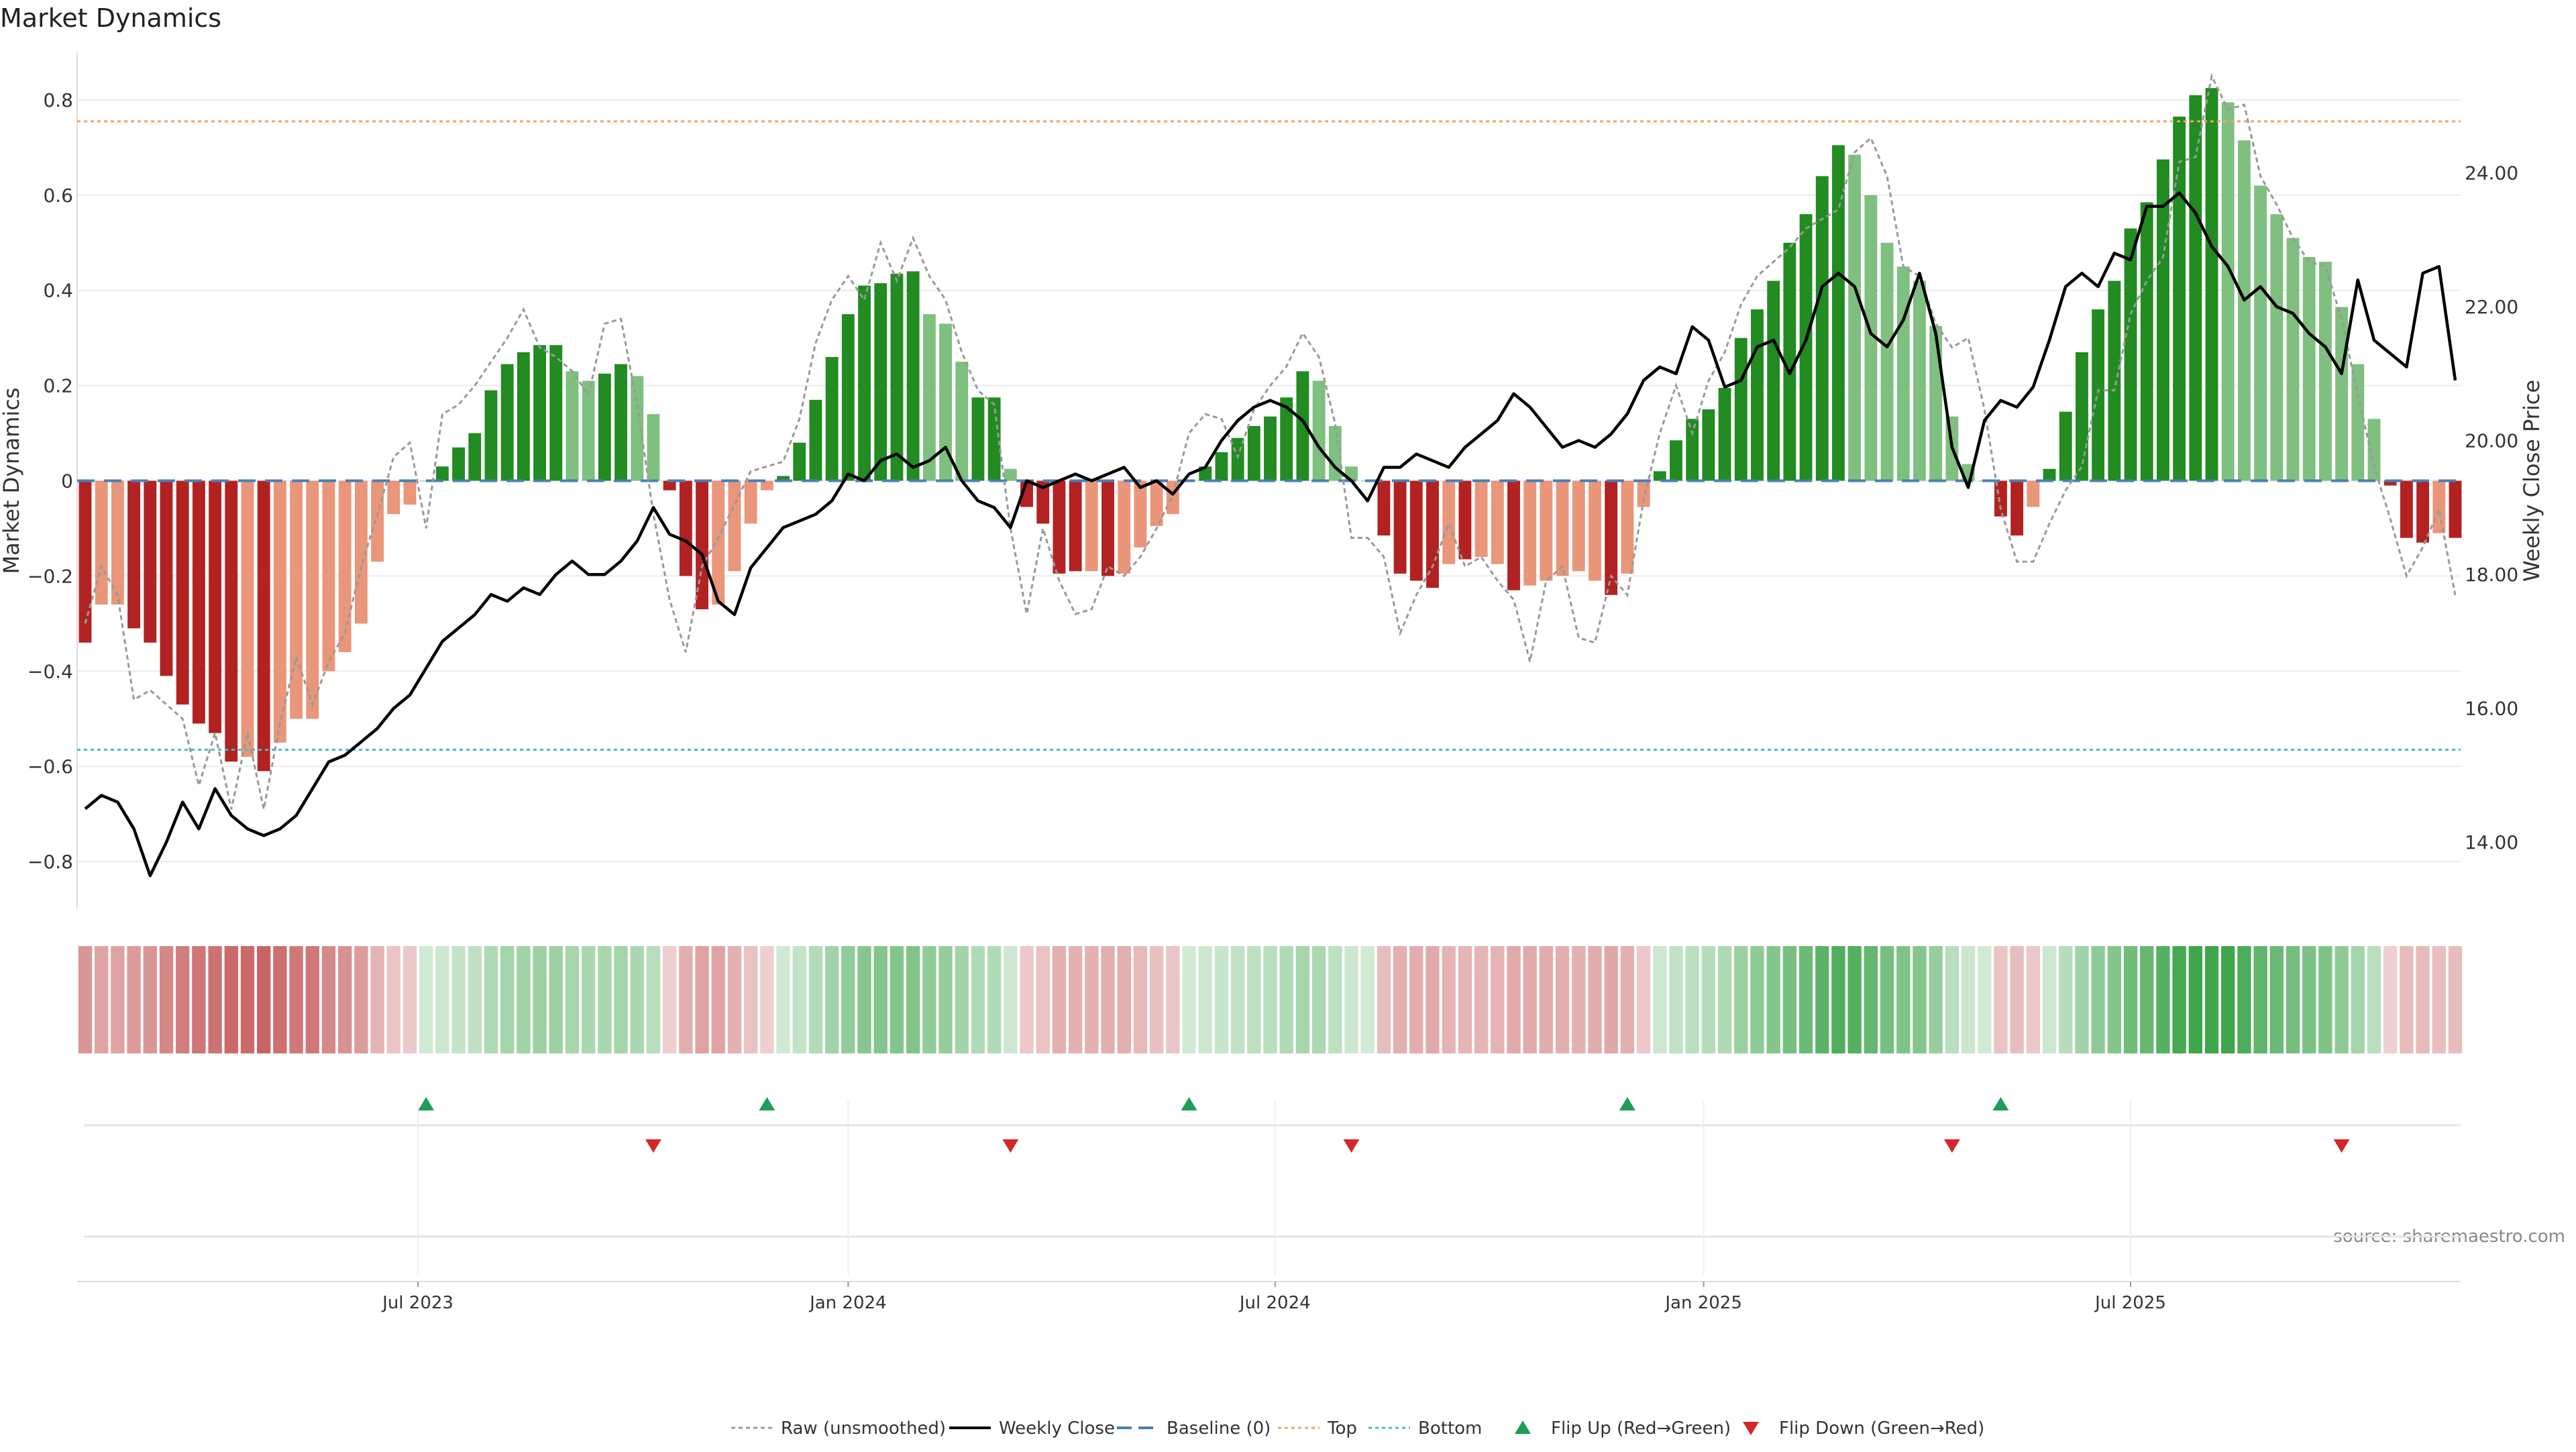  I want to click on chart-title: Market Dynamics, so click(110, 18).